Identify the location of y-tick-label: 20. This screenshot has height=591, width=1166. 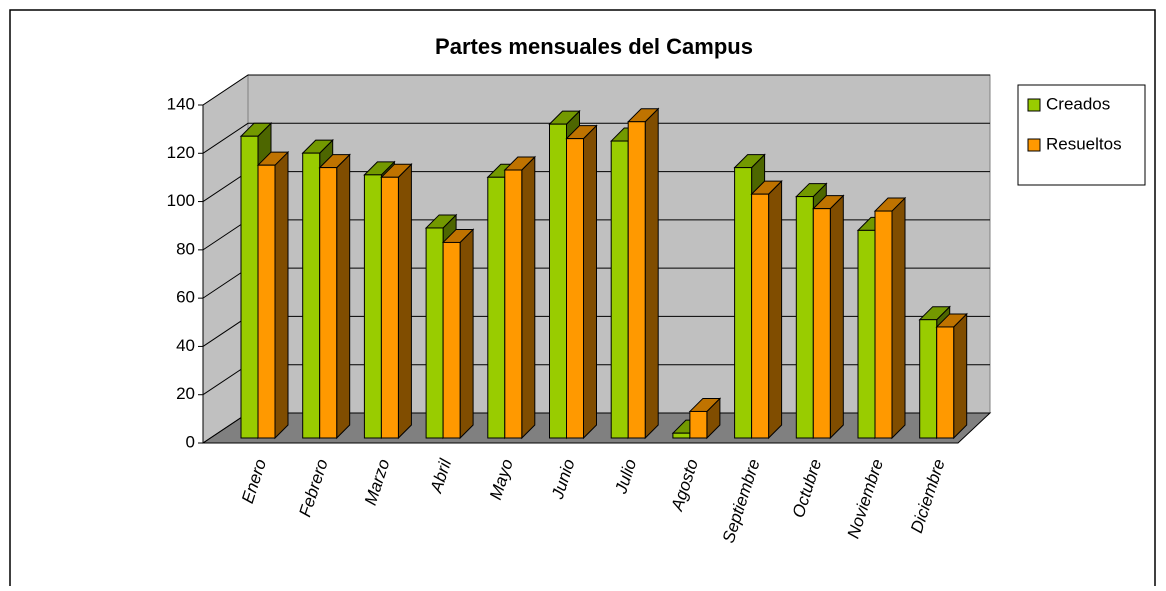
(185, 393).